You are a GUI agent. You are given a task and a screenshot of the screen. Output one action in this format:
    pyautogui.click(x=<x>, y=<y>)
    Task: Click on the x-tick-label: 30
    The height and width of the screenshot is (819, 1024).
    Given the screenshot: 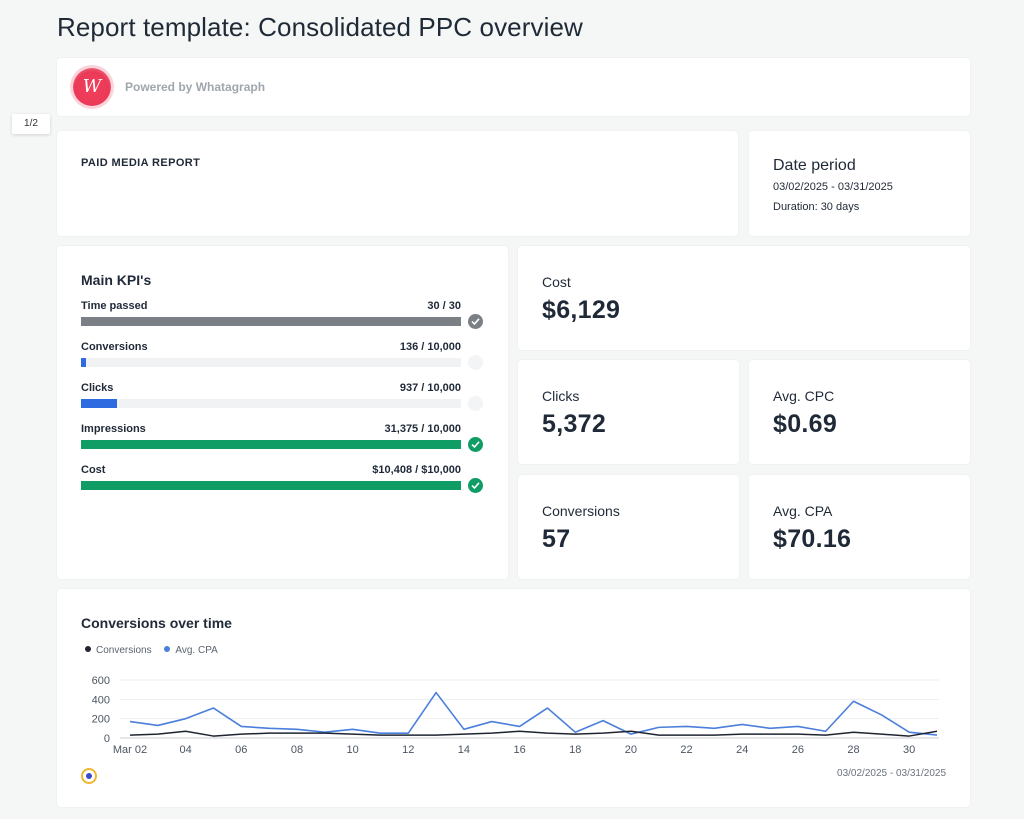 What is the action you would take?
    pyautogui.click(x=909, y=750)
    